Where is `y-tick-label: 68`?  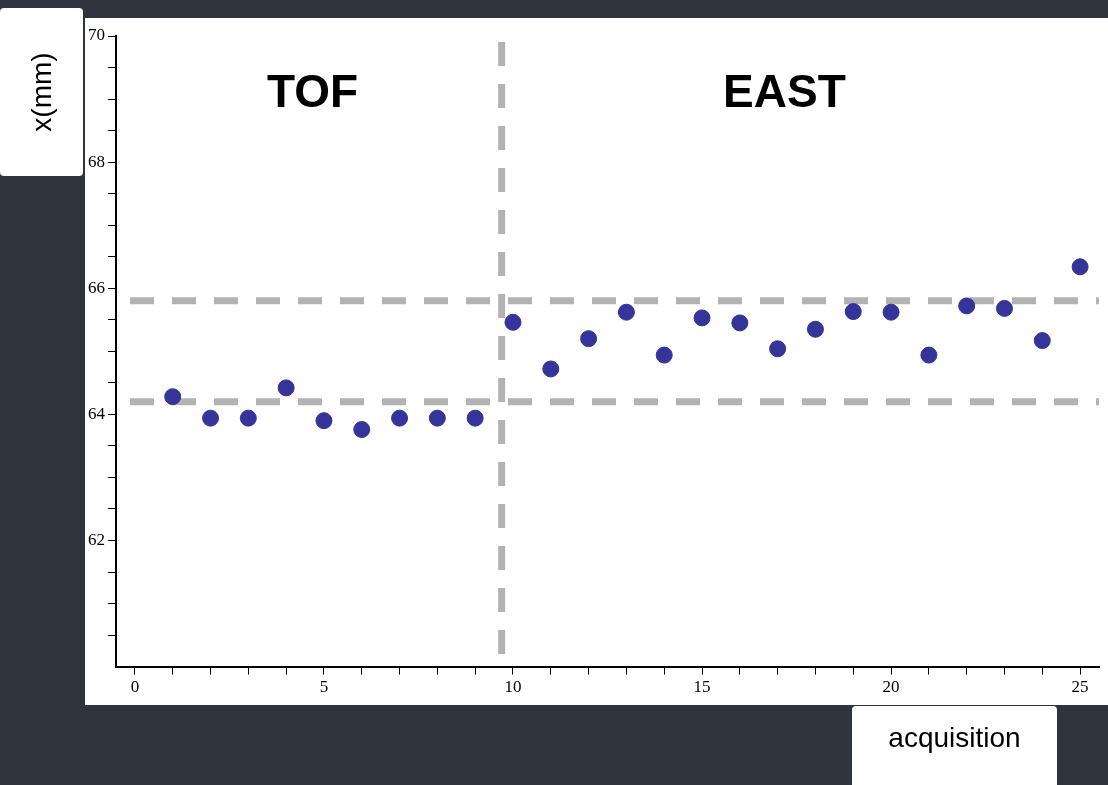 y-tick-label: 68 is located at coordinates (96, 161).